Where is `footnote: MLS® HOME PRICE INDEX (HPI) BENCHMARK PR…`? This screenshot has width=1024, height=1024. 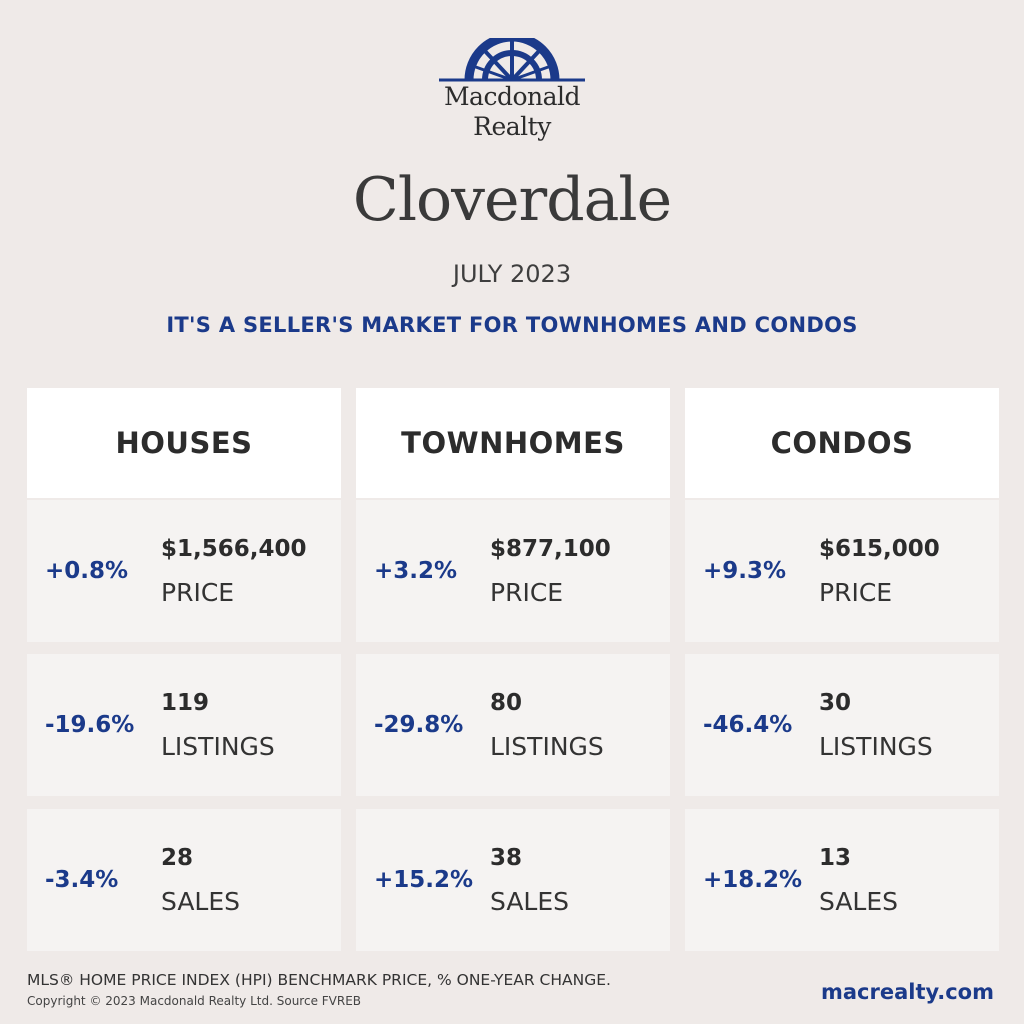
footnote: MLS® HOME PRICE INDEX (HPI) BENCHMARK PR… is located at coordinates (319, 980).